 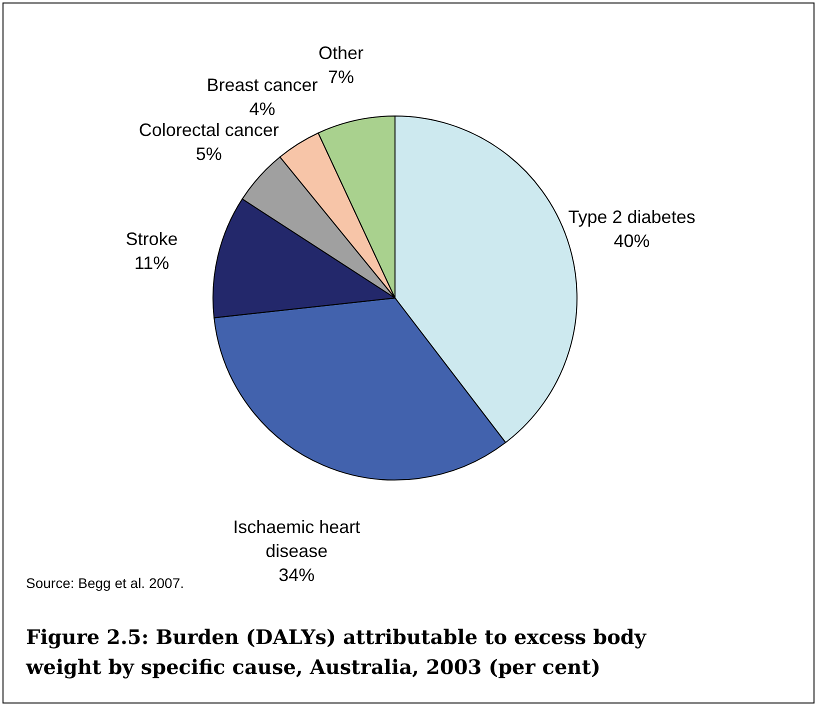 I want to click on data-label: 5%, so click(x=209, y=154).